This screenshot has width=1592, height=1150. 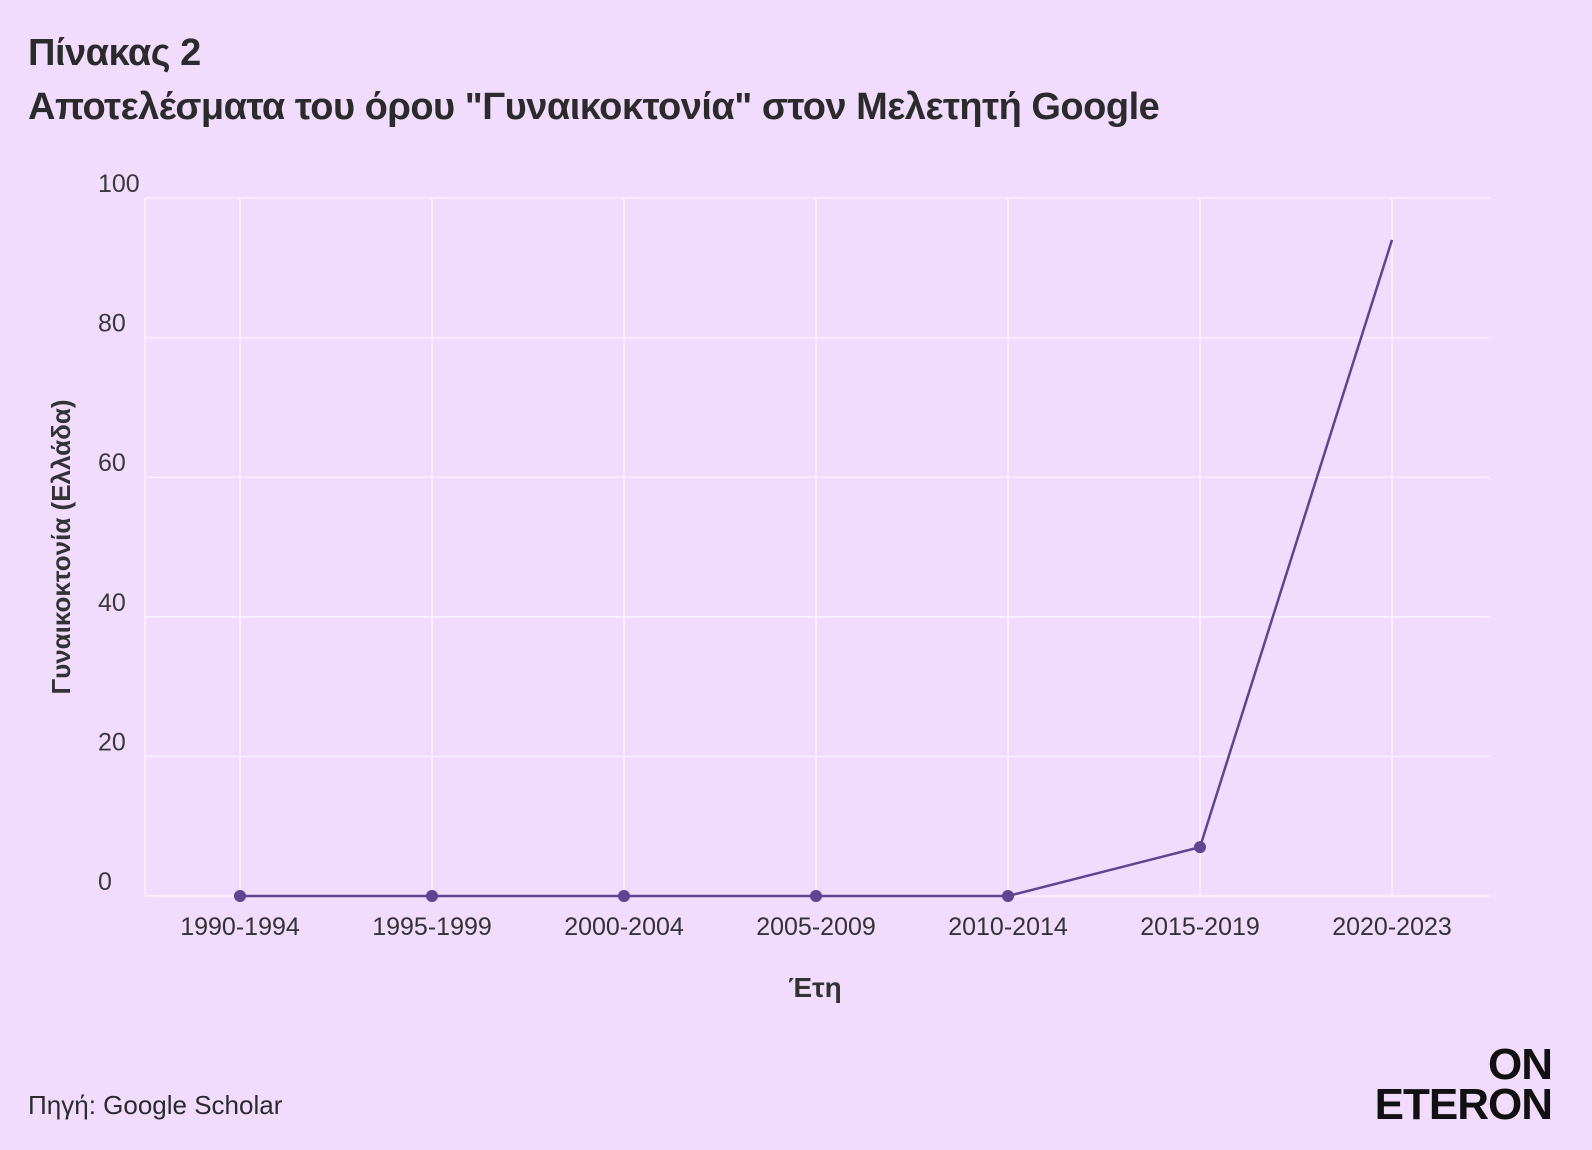 I want to click on logo-line-1: ON, so click(x=1520, y=1064).